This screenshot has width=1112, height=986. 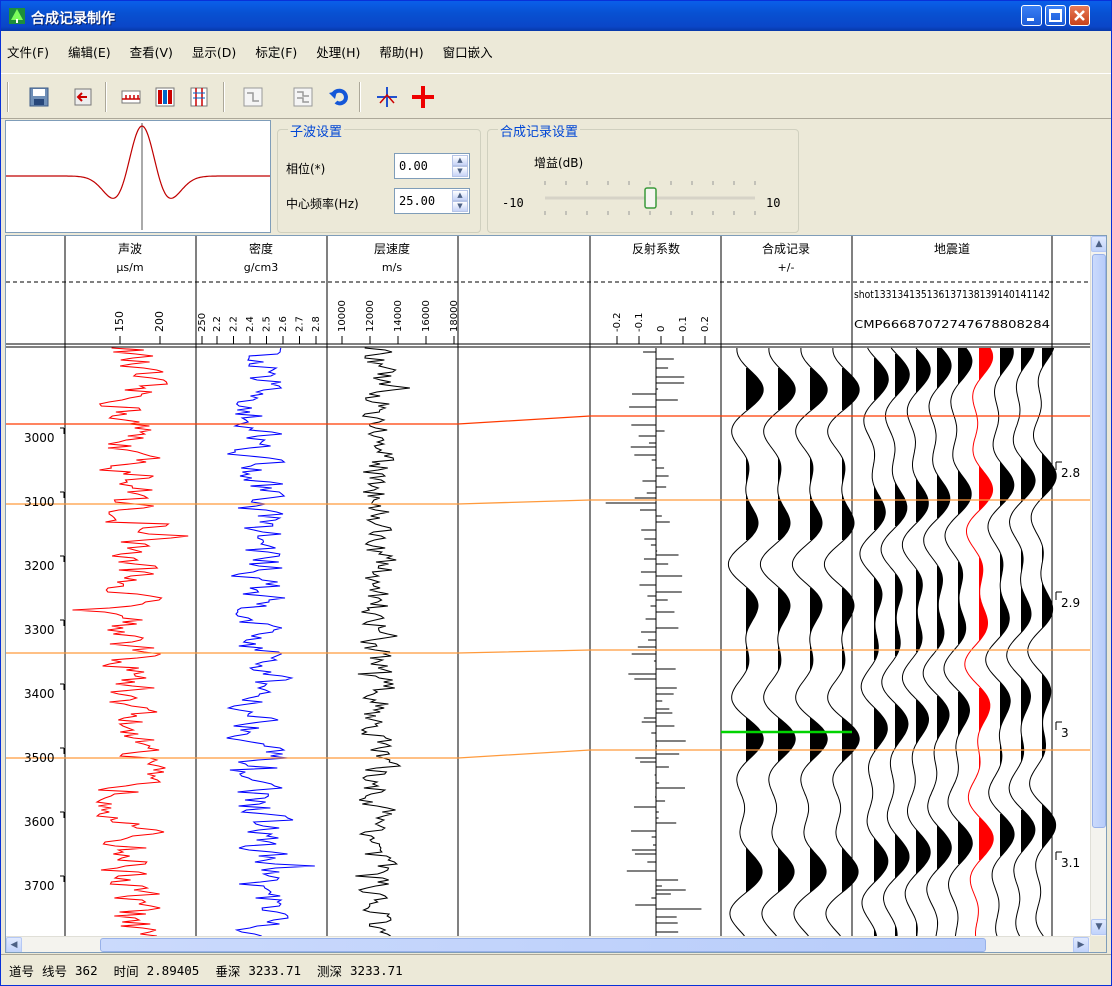 What do you see at coordinates (952, 324) in the screenshot?
I see `seismic-cmp-label: CMP66687072747678808284` at bounding box center [952, 324].